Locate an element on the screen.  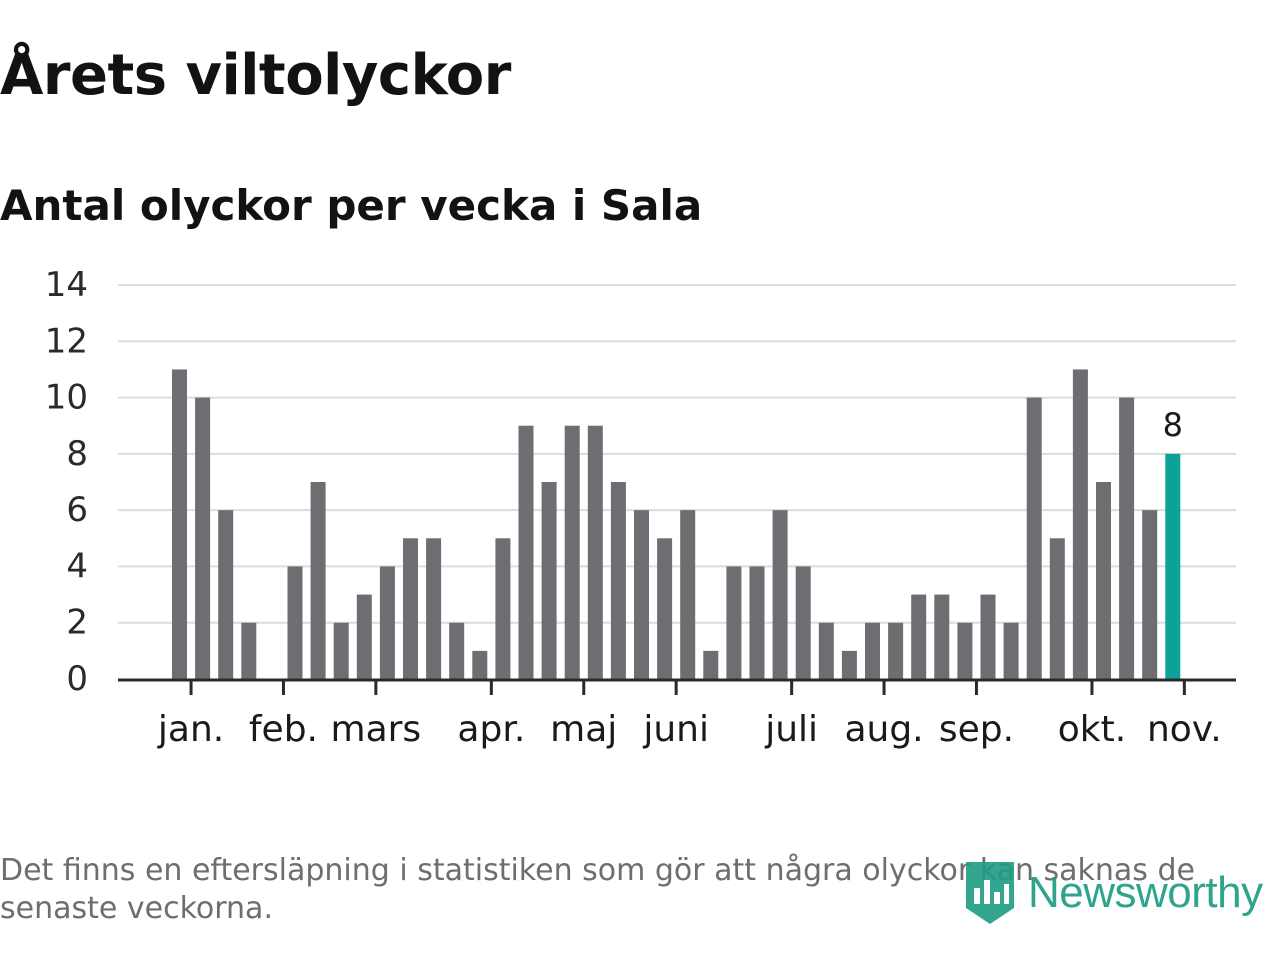
highlight-data-label: 8 is located at coordinates (1173, 425).